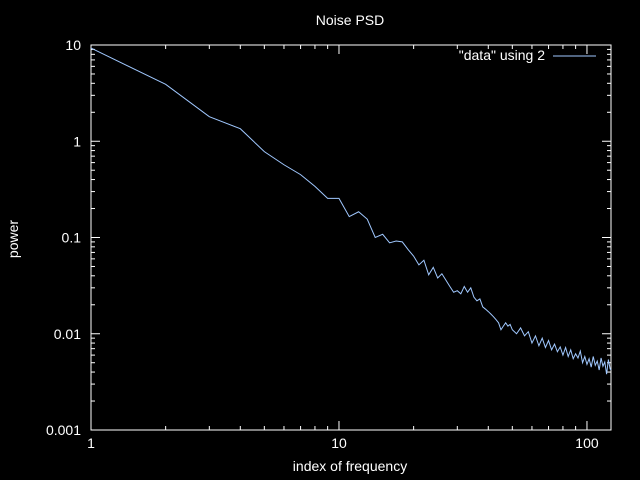 This screenshot has width=640, height=480. Describe the element at coordinates (587, 443) in the screenshot. I see `x-tick-label: 100` at that location.